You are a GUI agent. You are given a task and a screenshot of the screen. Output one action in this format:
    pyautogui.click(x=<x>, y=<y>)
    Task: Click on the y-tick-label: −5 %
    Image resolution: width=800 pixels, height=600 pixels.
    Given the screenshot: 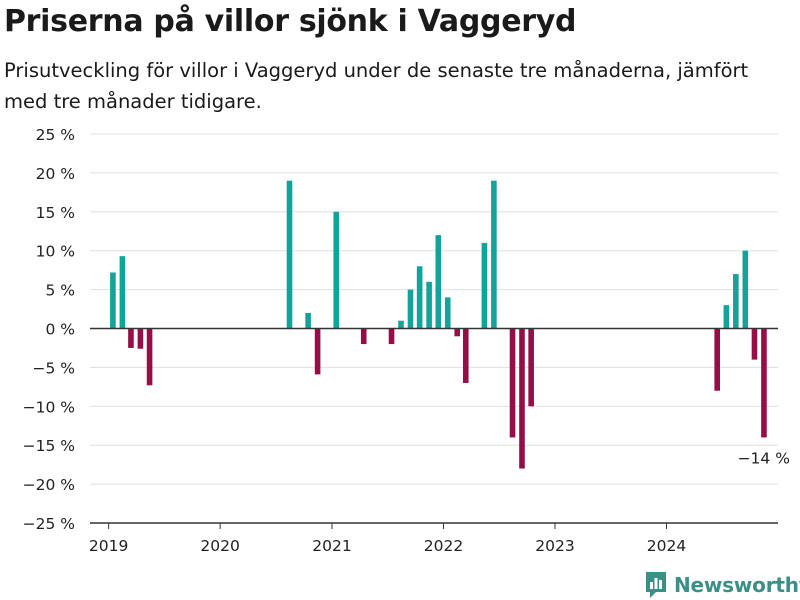 What is the action you would take?
    pyautogui.click(x=53, y=368)
    